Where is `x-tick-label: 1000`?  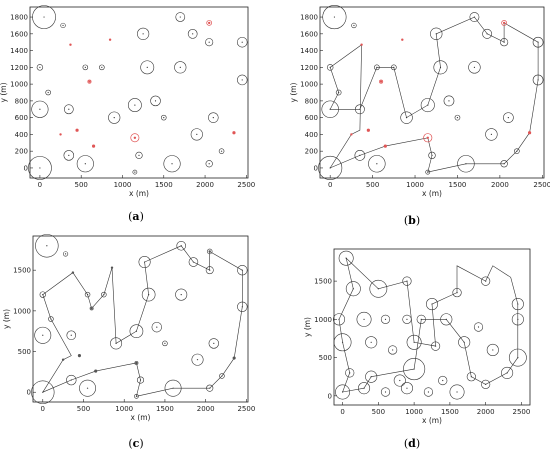
x-tick-label: 1000 is located at coordinates (414, 412).